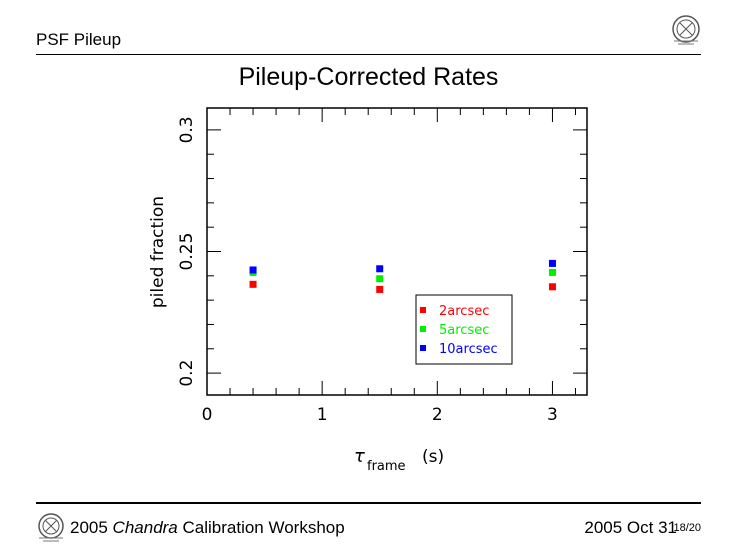  I want to click on legend-marker-10arcsec, so click(423, 348).